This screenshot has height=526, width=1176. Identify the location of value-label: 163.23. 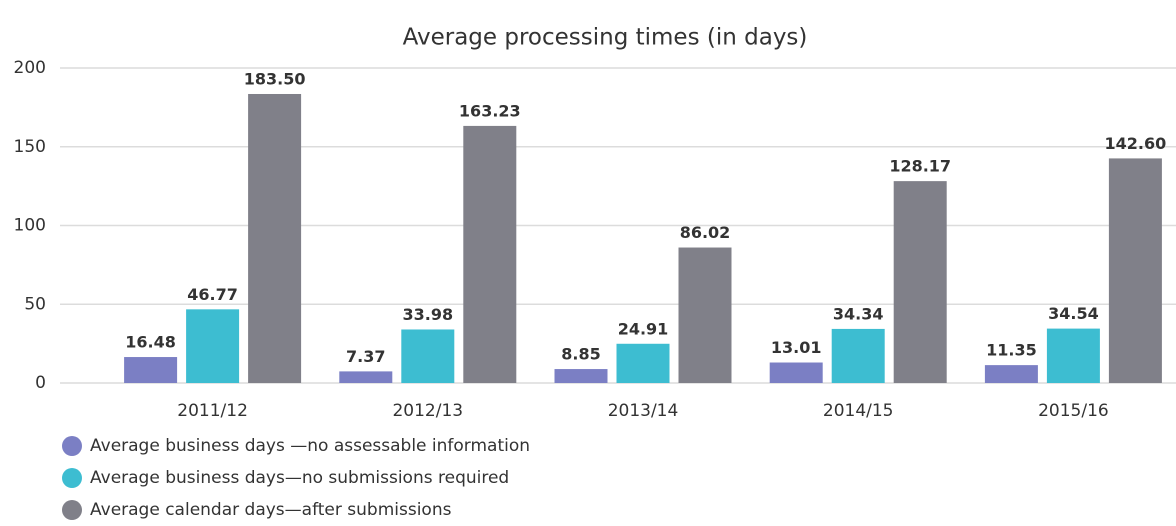
(490, 110).